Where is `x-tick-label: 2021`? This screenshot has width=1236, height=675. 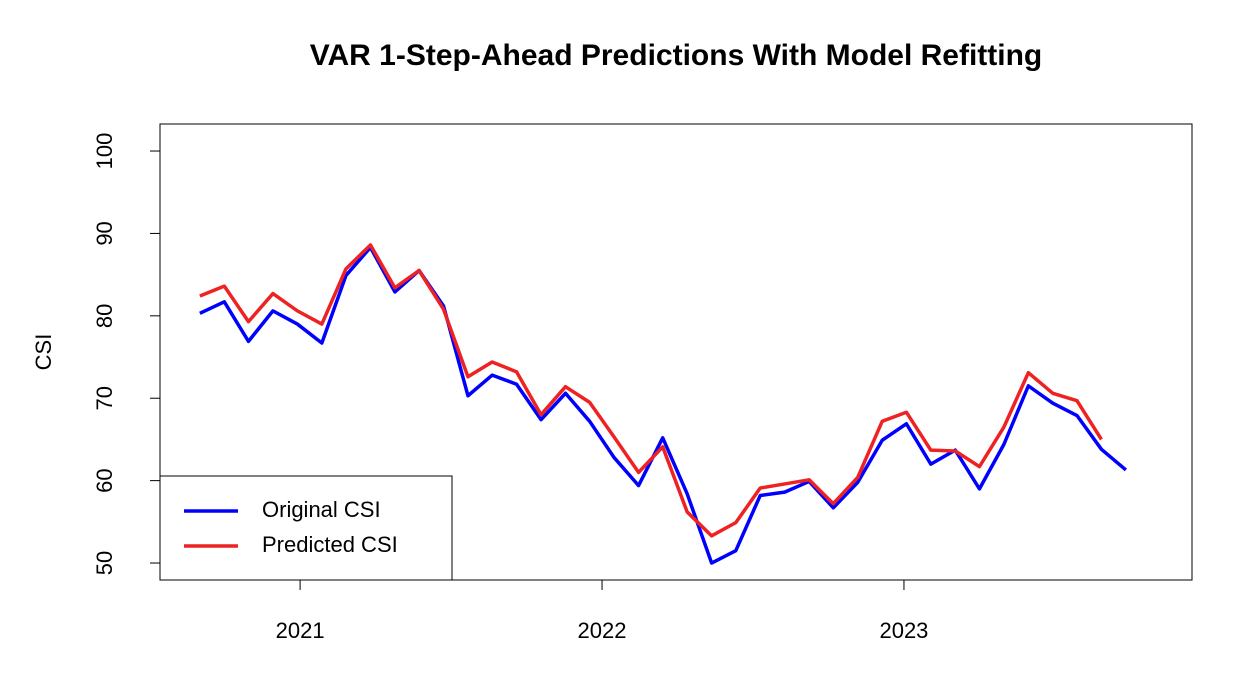
x-tick-label: 2021 is located at coordinates (300, 630).